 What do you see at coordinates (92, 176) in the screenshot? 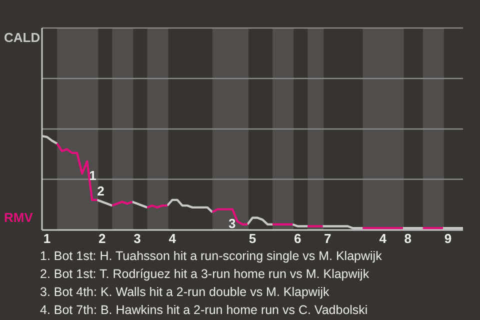
I see `annotation: 1` at bounding box center [92, 176].